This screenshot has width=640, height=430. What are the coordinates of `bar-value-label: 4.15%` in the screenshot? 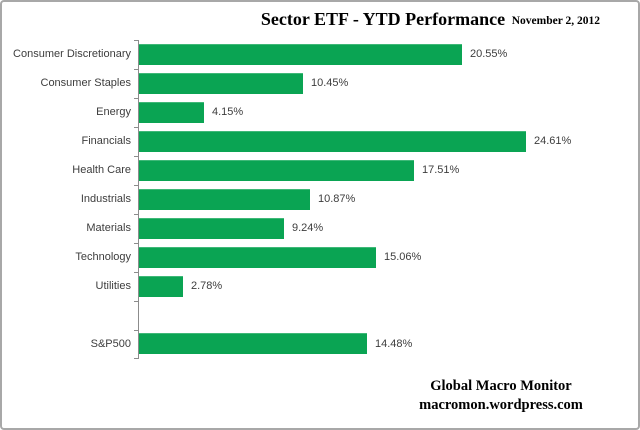 It's located at (228, 112).